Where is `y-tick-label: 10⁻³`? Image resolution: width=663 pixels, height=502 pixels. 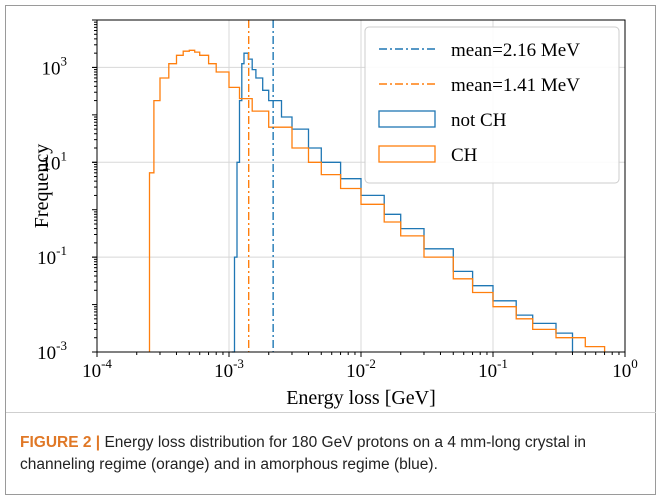
y-tick-label: 10⁻³ is located at coordinates (52, 351).